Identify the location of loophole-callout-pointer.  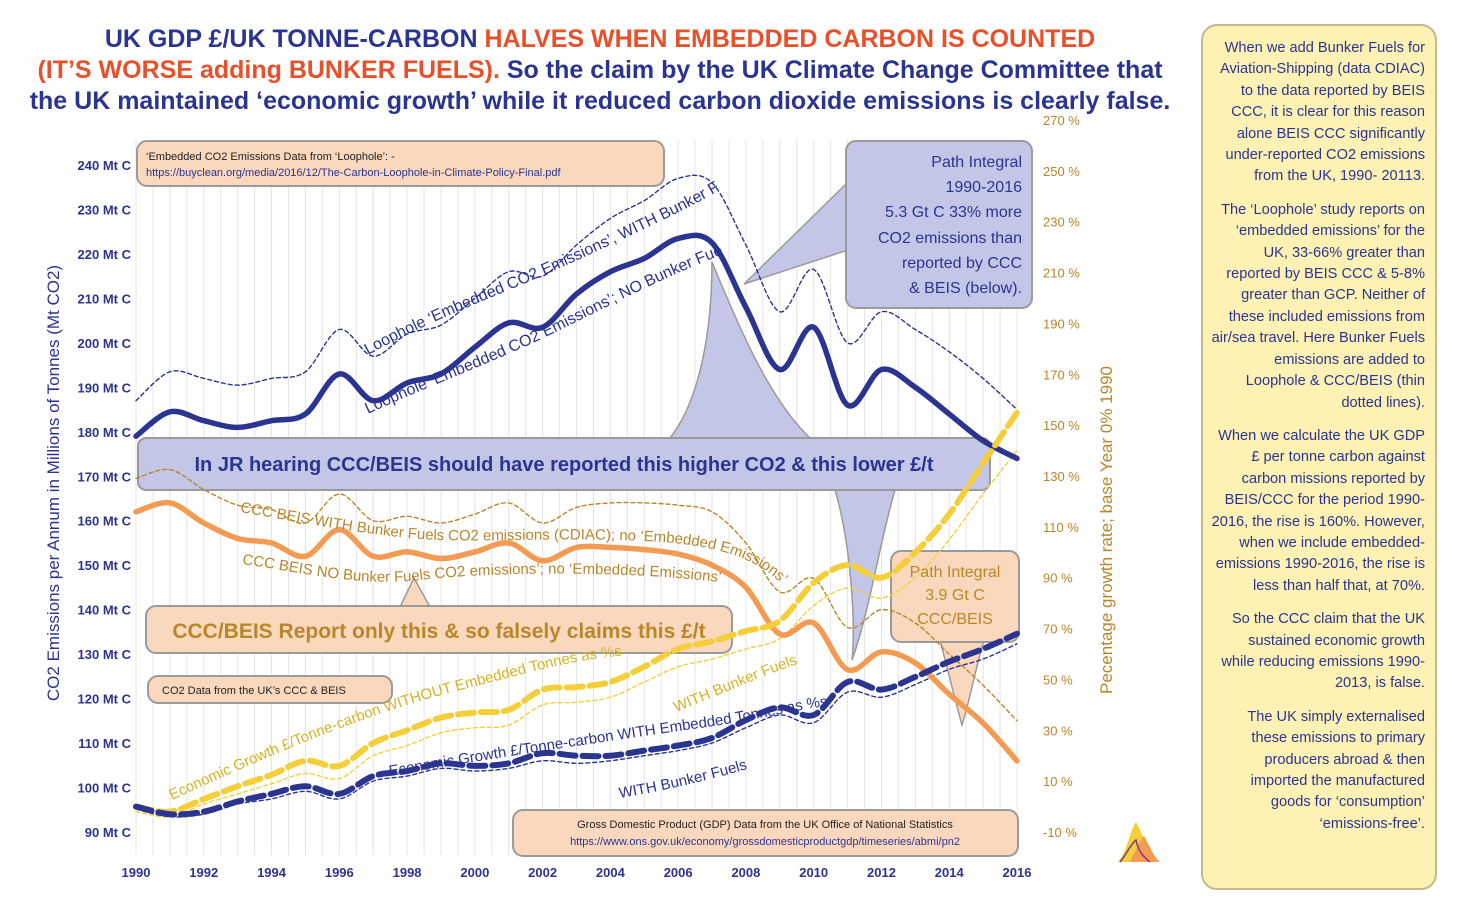
(796, 232).